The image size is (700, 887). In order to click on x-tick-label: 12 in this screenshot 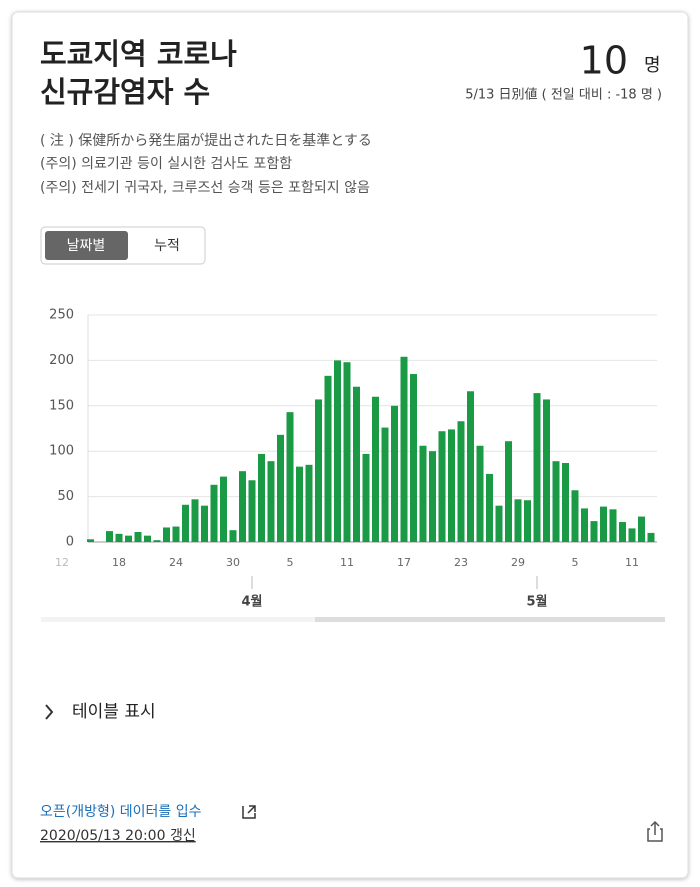, I will do `click(62, 562)`.